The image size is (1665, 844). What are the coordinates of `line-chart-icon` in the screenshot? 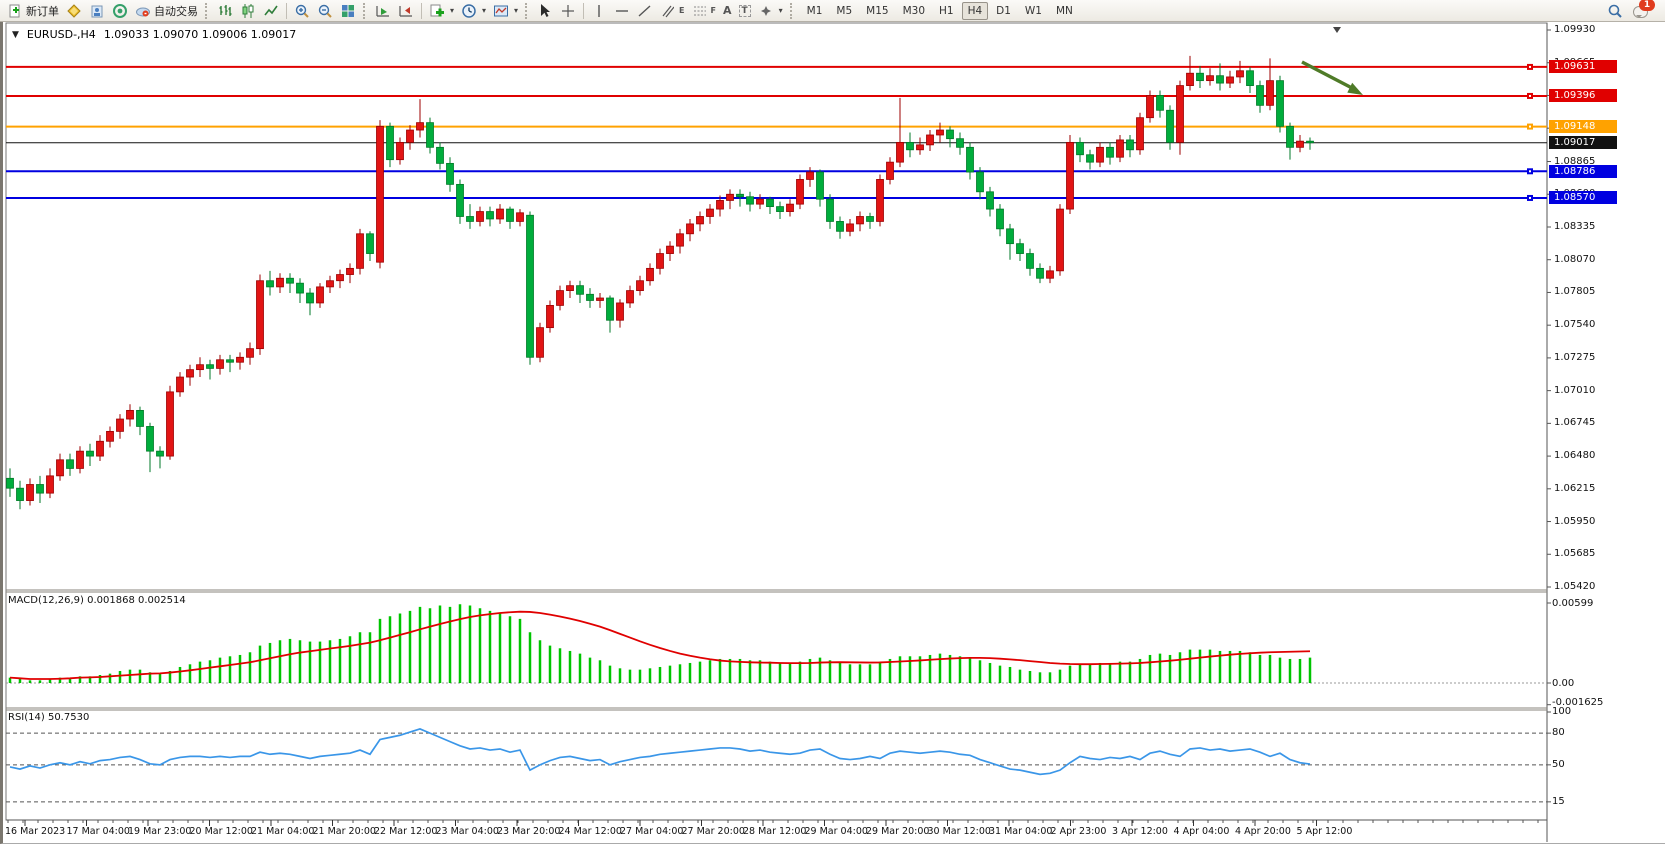 It's located at (271, 11).